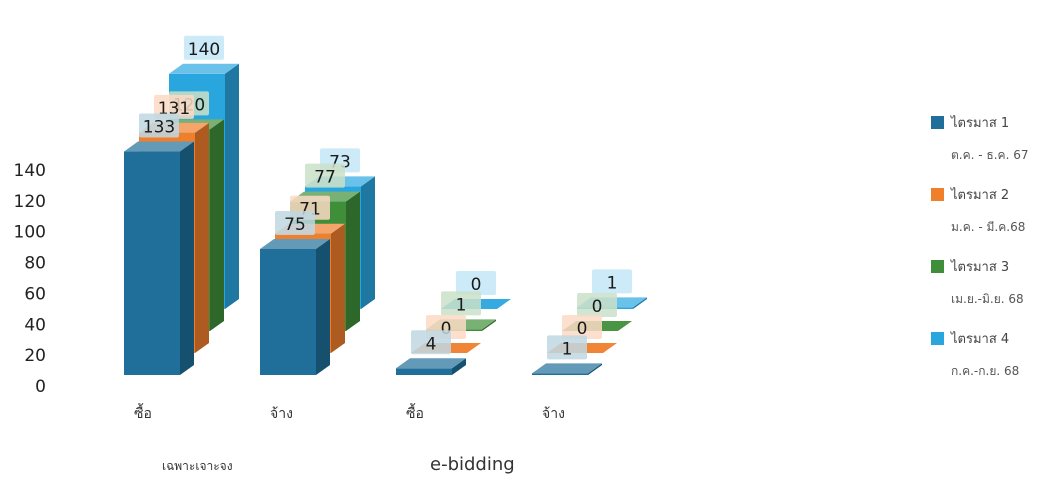 Image resolution: width=1044 pixels, height=483 pixels. What do you see at coordinates (197, 466) in the screenshot?
I see `x-group-label: เฉพาะเจาะจง` at bounding box center [197, 466].